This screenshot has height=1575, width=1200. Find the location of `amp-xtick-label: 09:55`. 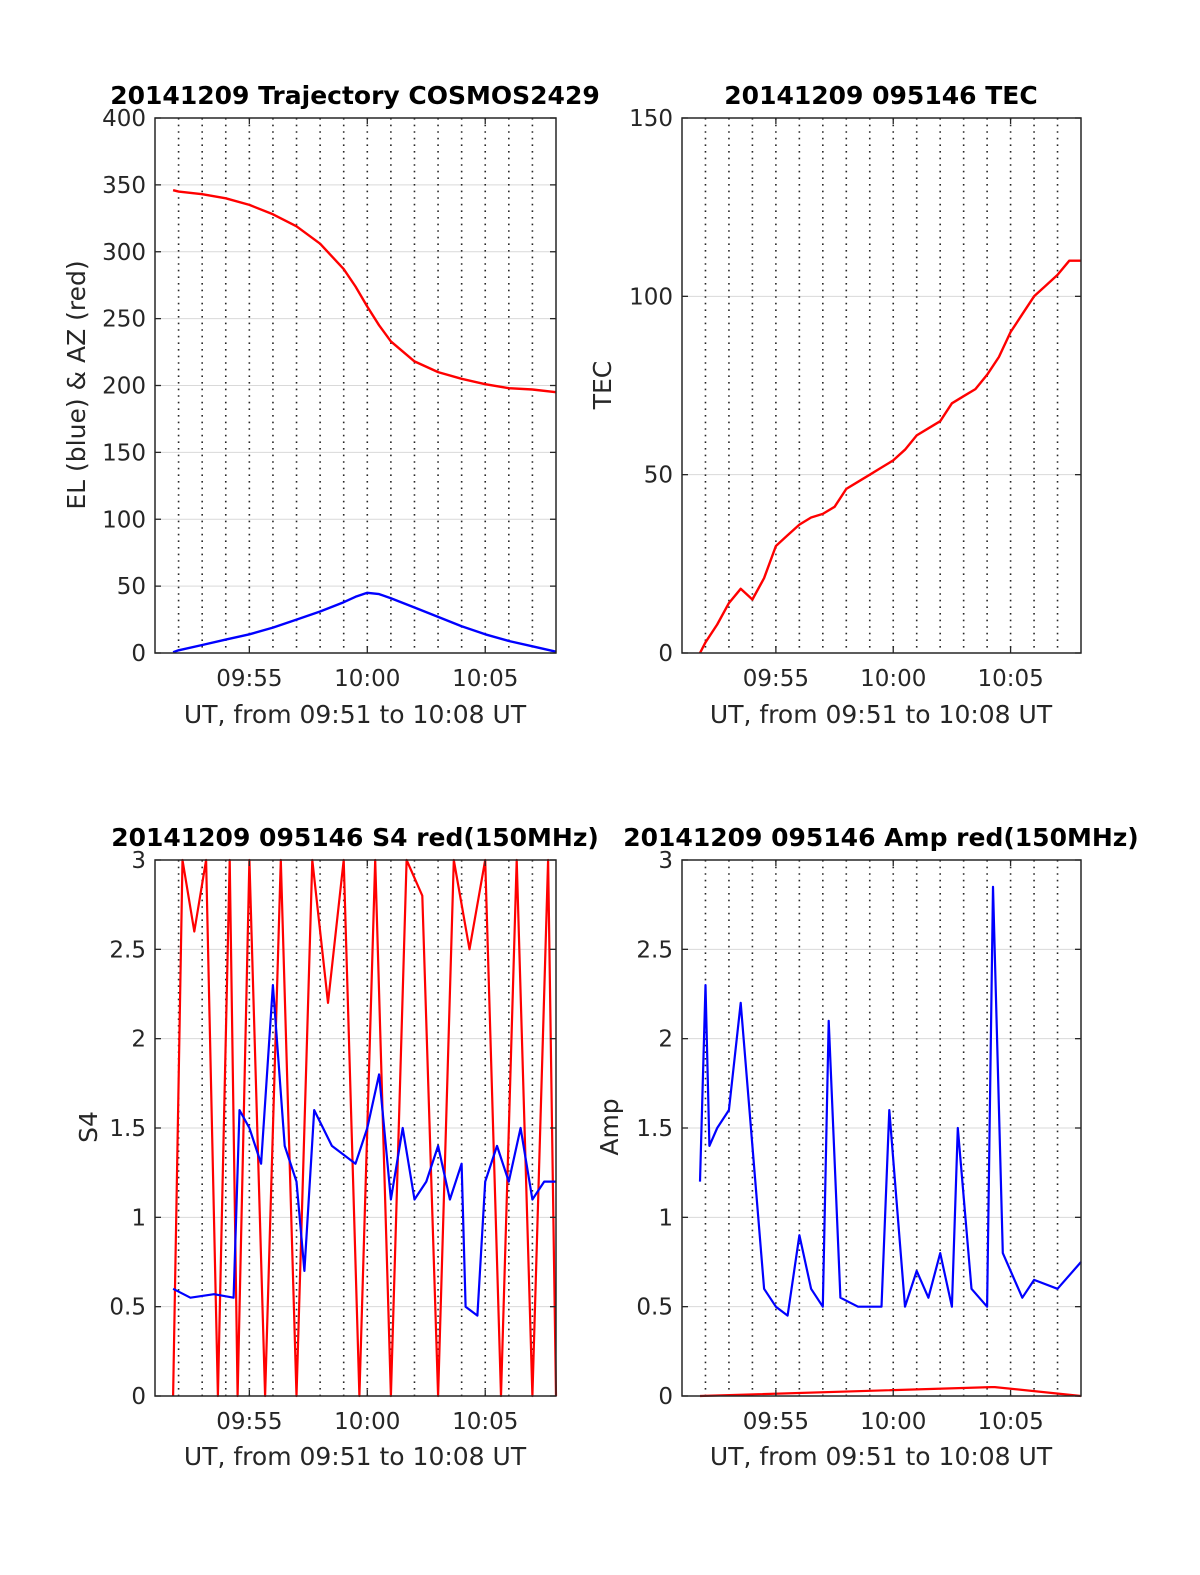

amp-xtick-label: 09:55 is located at coordinates (776, 1422).